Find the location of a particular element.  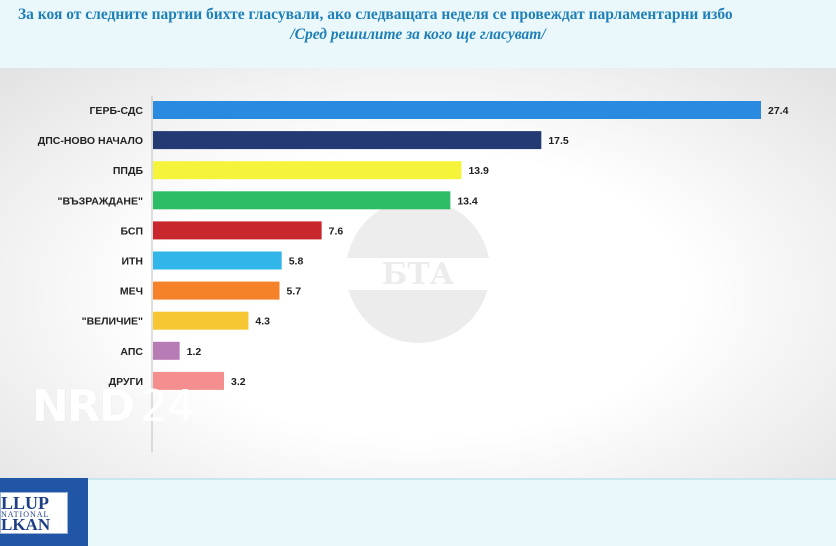

gallup-logo-line1: LLUP is located at coordinates (25, 503).